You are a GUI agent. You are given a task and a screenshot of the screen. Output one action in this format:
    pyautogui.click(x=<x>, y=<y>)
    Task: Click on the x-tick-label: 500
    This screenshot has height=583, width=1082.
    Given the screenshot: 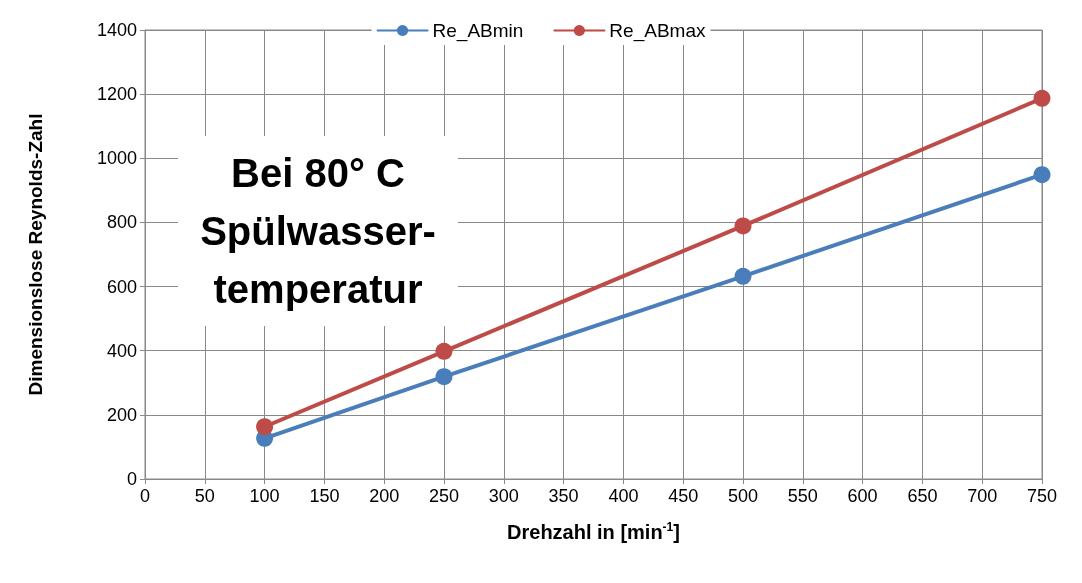 What is the action you would take?
    pyautogui.click(x=743, y=496)
    